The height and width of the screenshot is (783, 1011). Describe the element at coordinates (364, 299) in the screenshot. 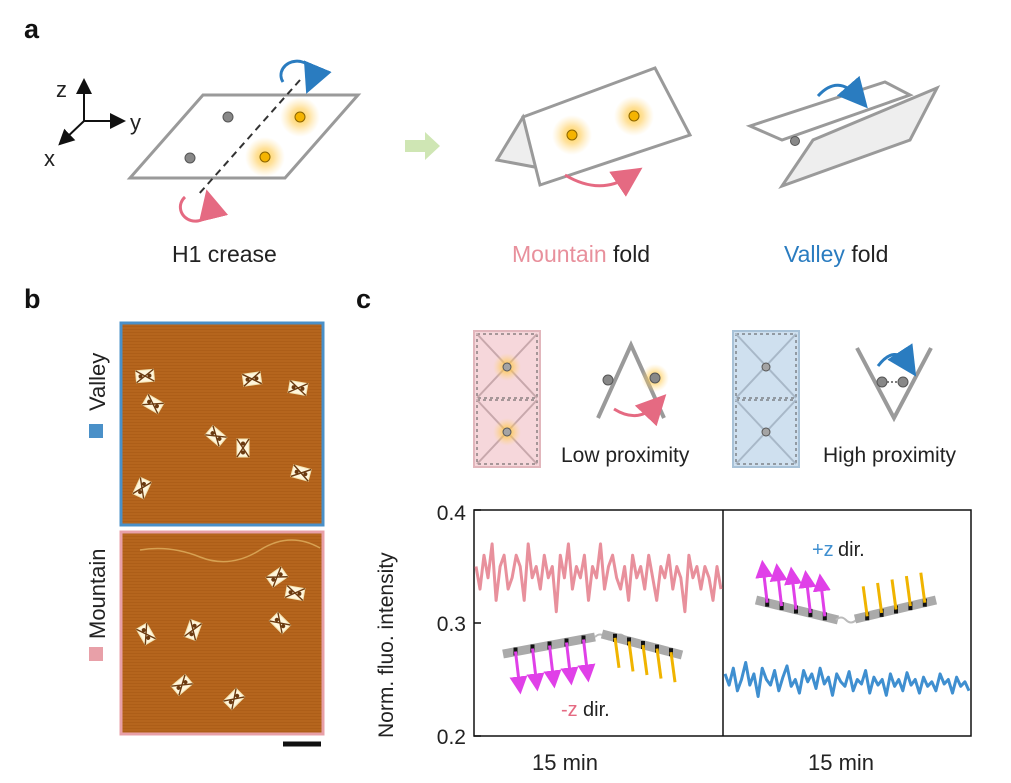

I see `panel-c-letter: c` at that location.